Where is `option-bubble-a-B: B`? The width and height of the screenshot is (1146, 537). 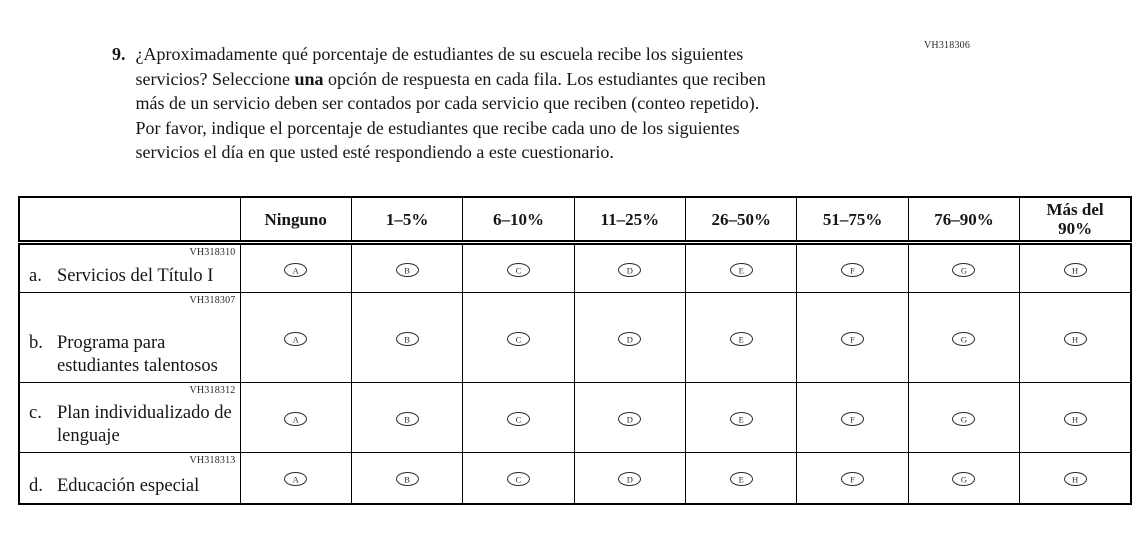 option-bubble-a-B: B is located at coordinates (407, 269).